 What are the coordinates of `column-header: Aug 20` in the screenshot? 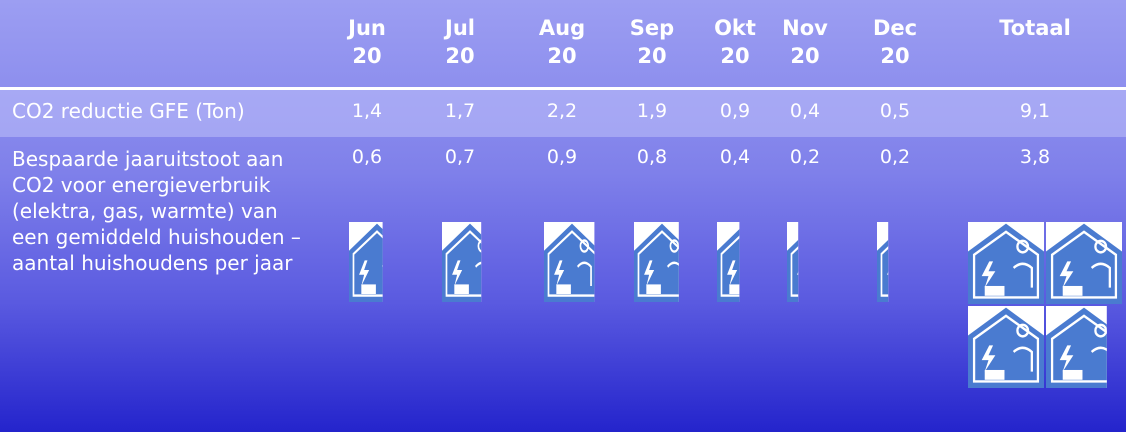 It's located at (562, 42).